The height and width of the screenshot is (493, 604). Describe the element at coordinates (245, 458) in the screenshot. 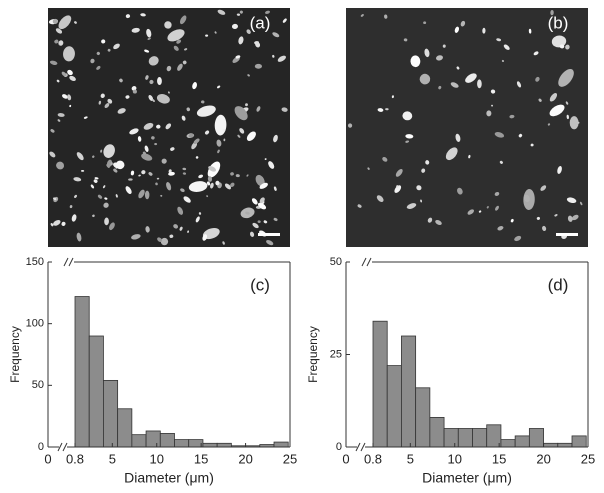

I see `x-tick-label: 20` at that location.